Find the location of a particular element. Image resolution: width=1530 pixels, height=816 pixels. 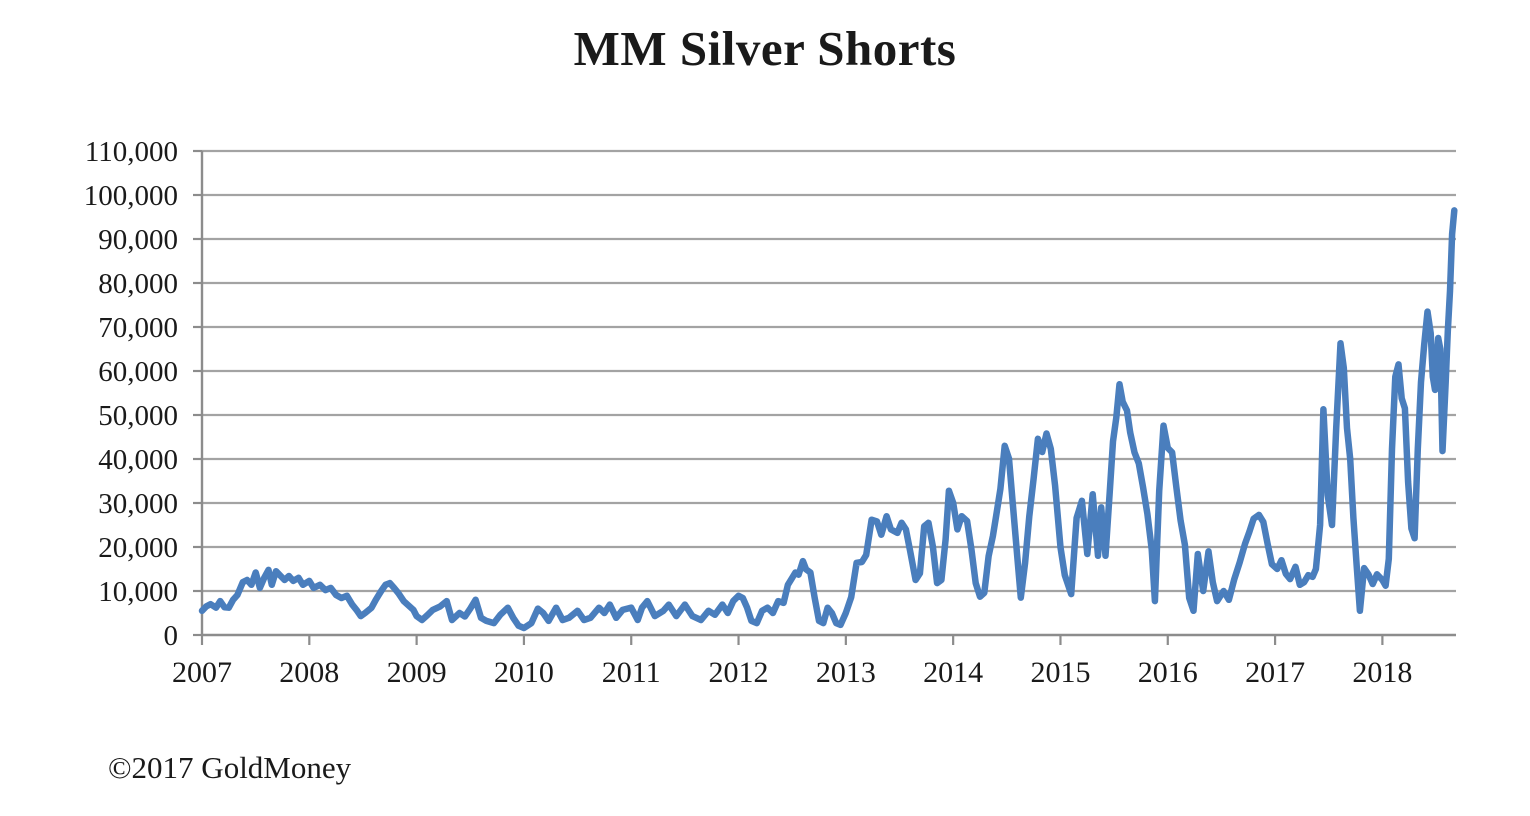

x-tick-label: 2009 is located at coordinates (417, 672).